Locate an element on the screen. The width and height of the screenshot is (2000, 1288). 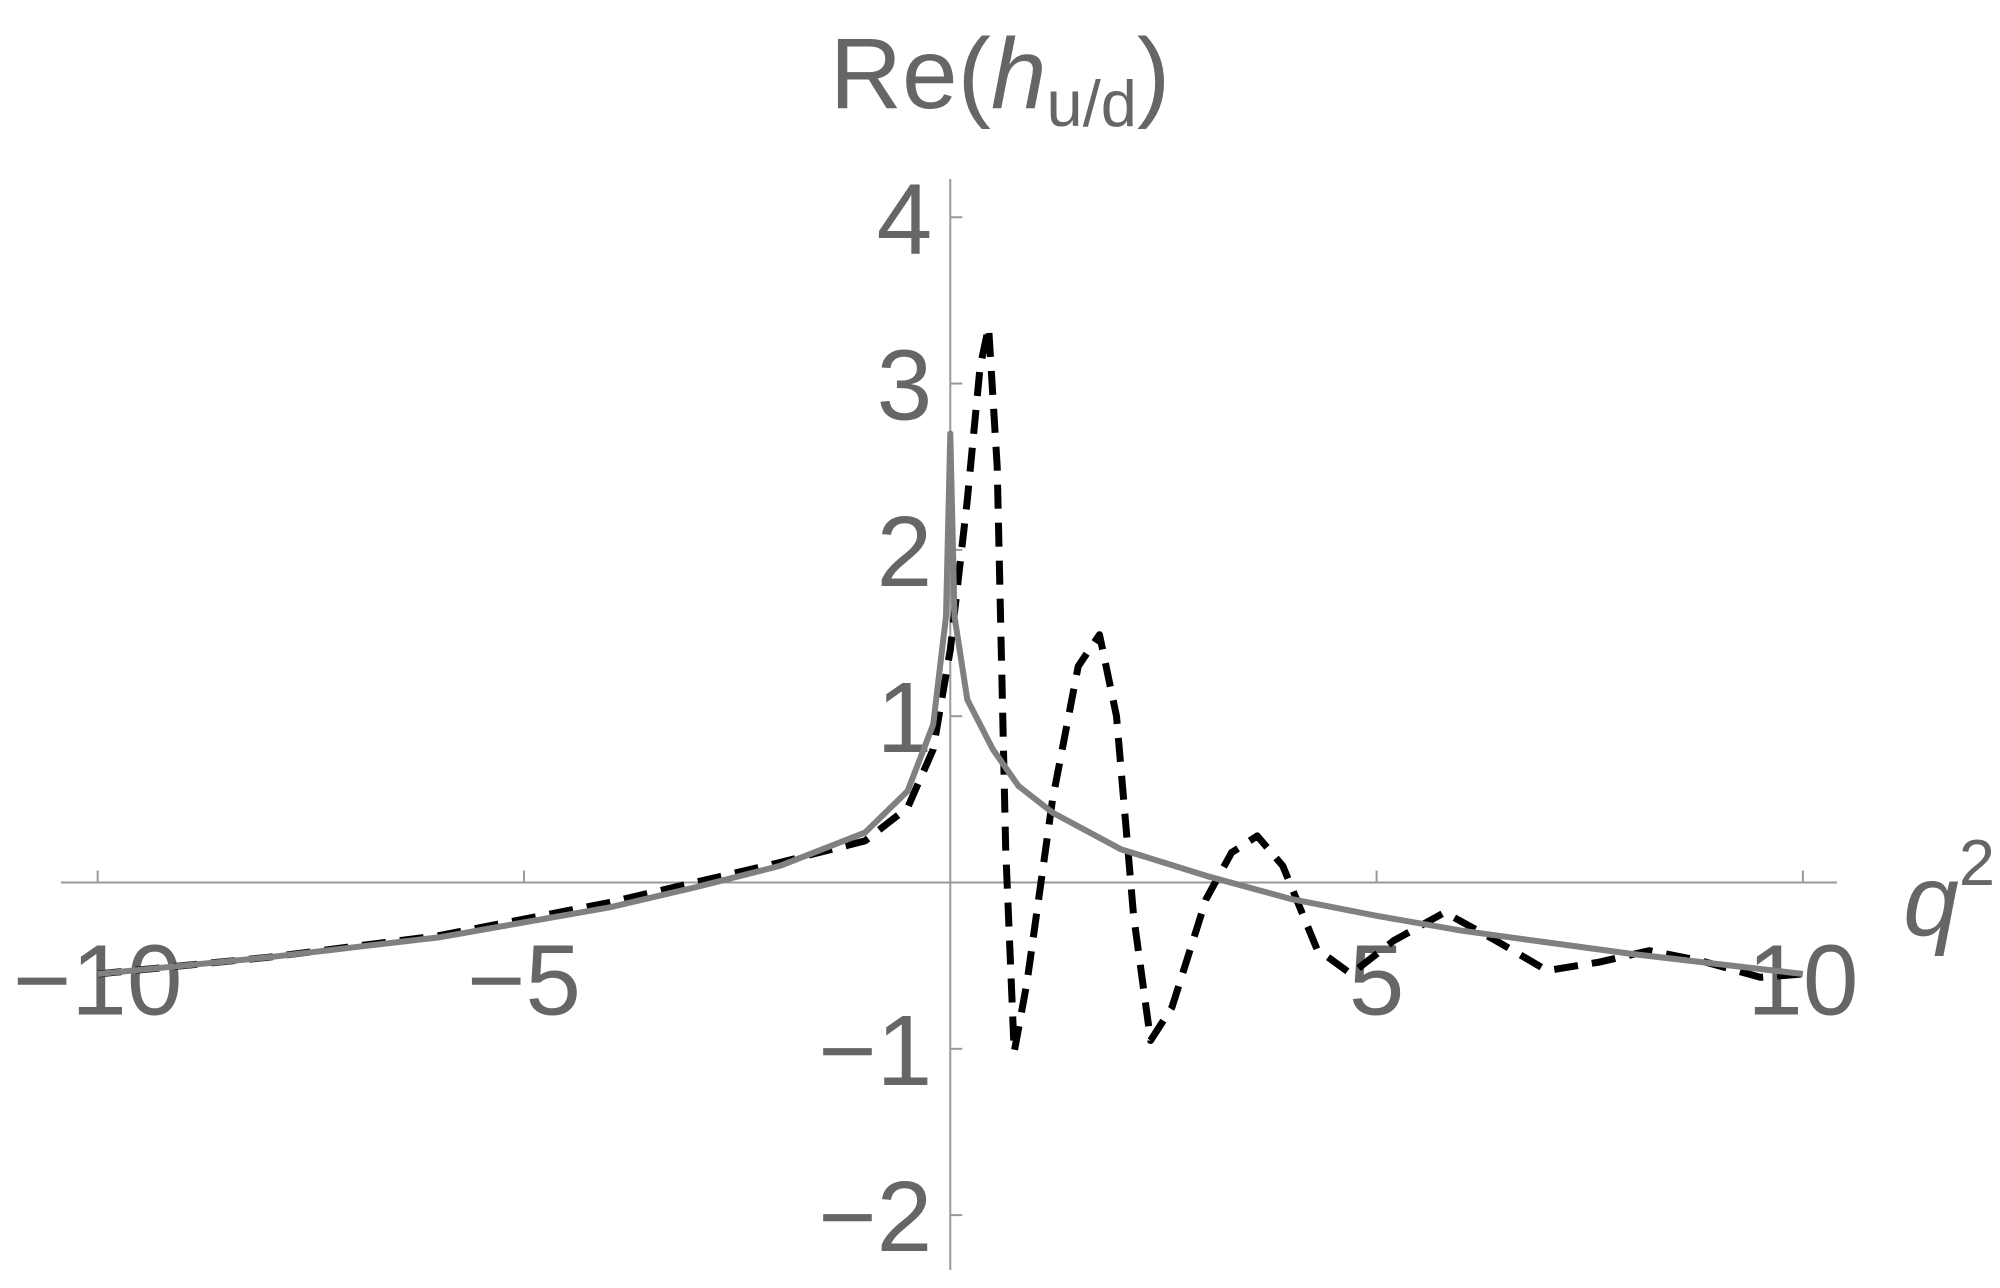
y-tick-label: −2 is located at coordinates (875, 1217).